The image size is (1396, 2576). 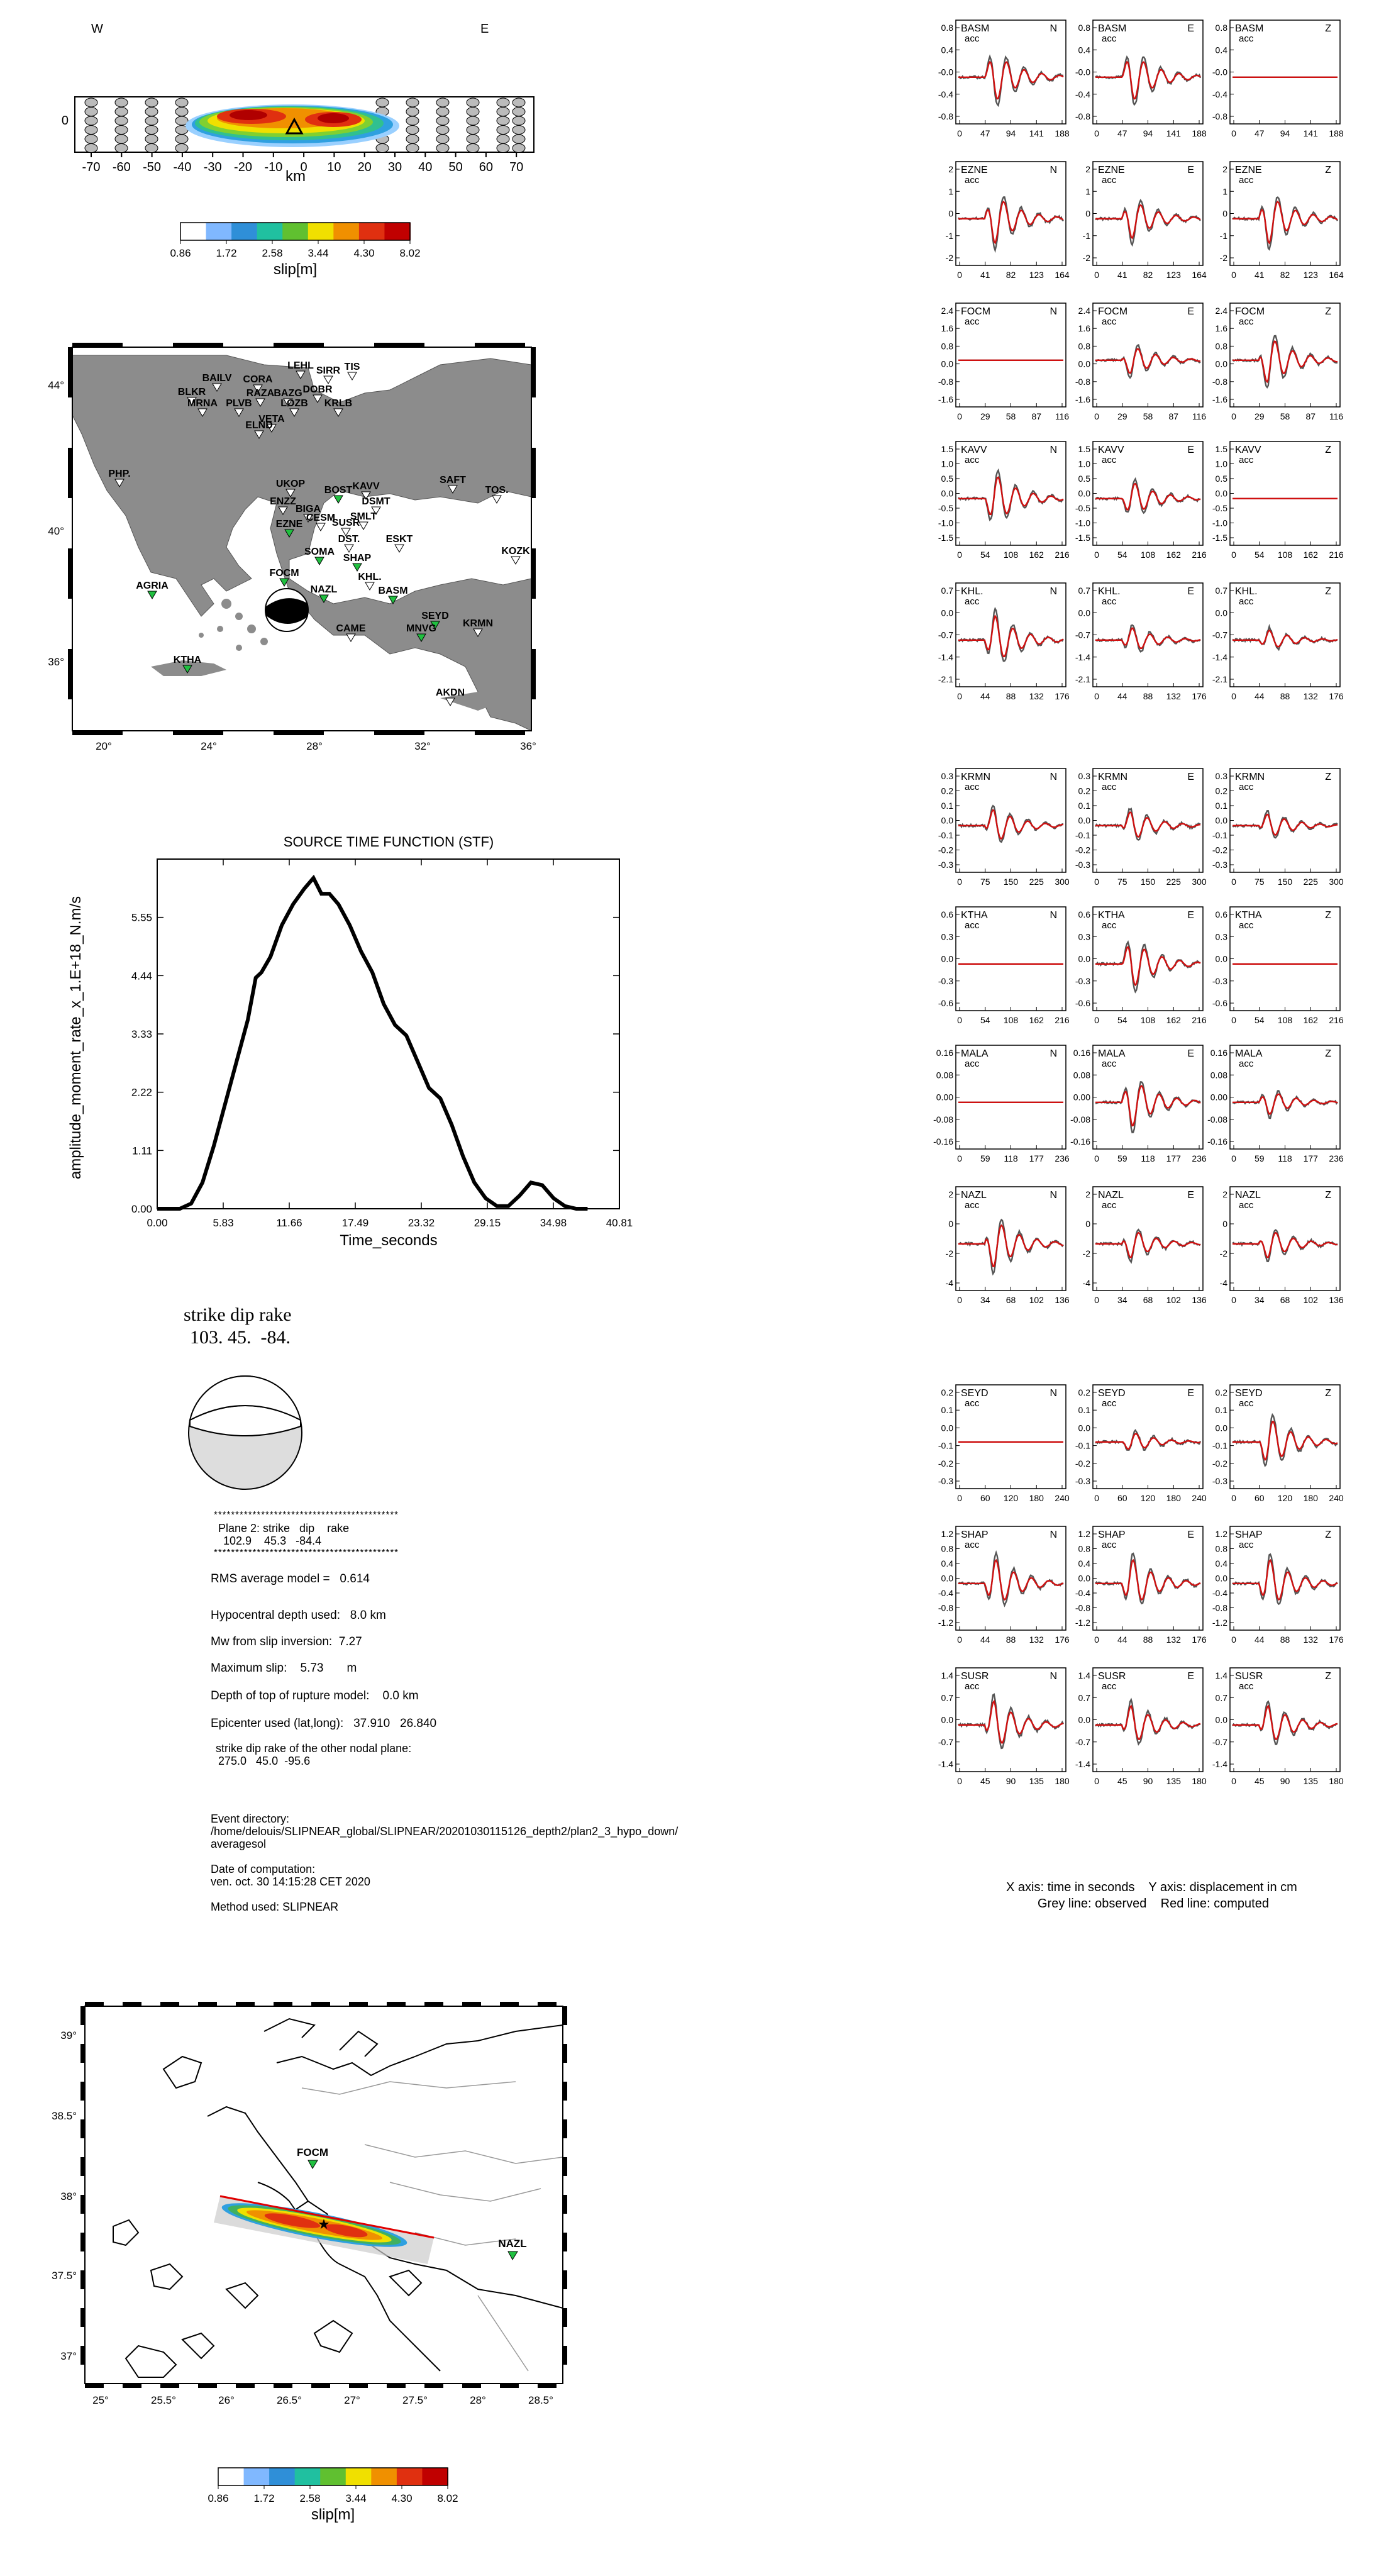 I want to click on waveform-xtick: 180, so click(x=1337, y=1781).